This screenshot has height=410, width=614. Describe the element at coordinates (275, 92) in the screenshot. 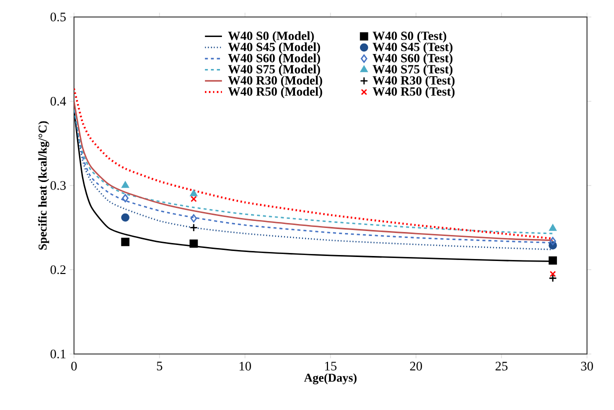

I see `legend-label: W40 R50 (Model)` at that location.